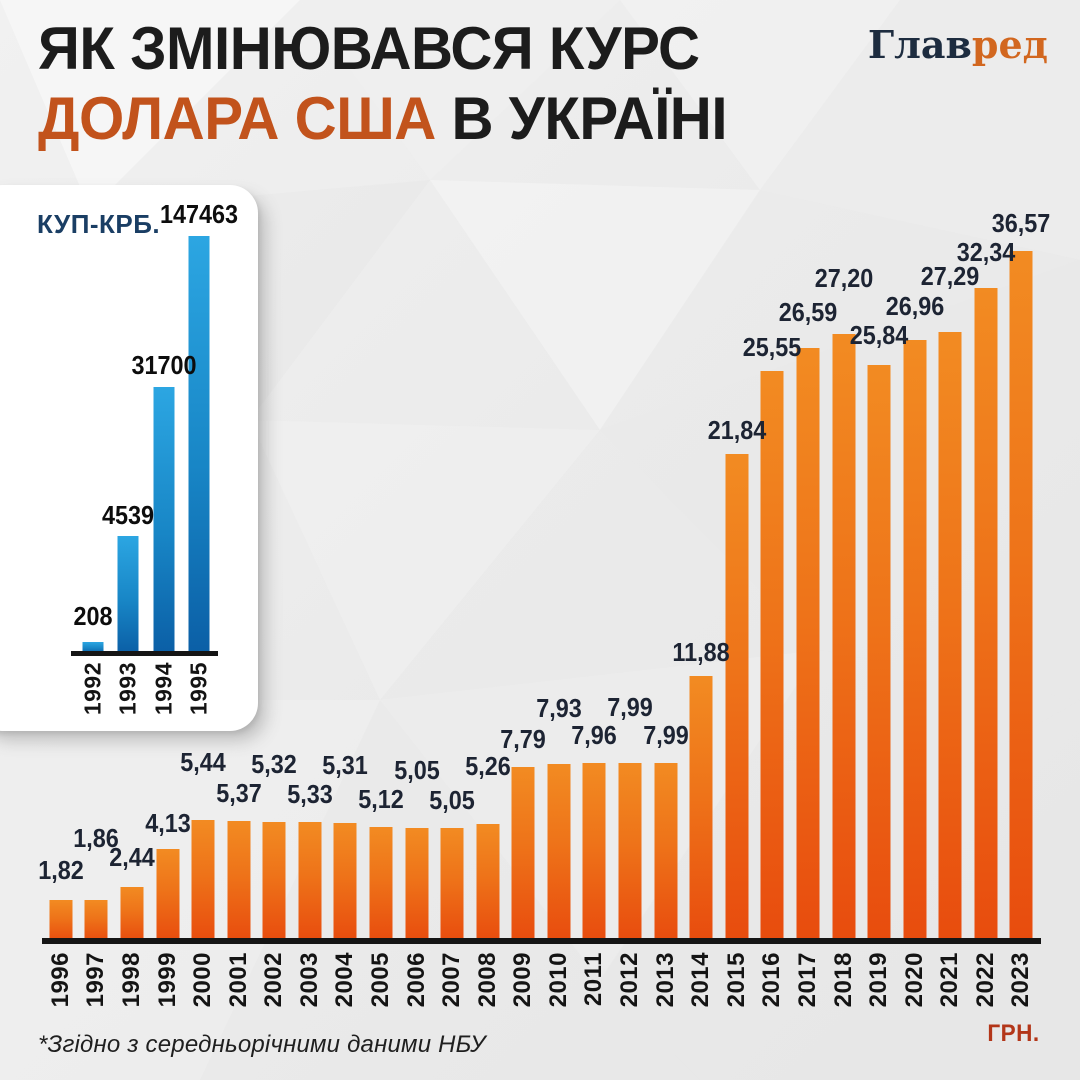 The width and height of the screenshot is (1080, 1080). Describe the element at coordinates (1021, 980) in the screenshot. I see `year-label-2023: 2023` at that location.